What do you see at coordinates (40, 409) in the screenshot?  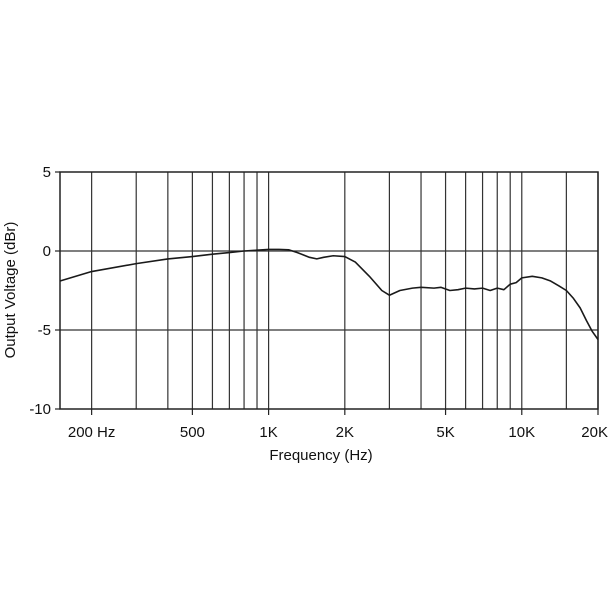 I see `y-tick-label: -10` at bounding box center [40, 409].